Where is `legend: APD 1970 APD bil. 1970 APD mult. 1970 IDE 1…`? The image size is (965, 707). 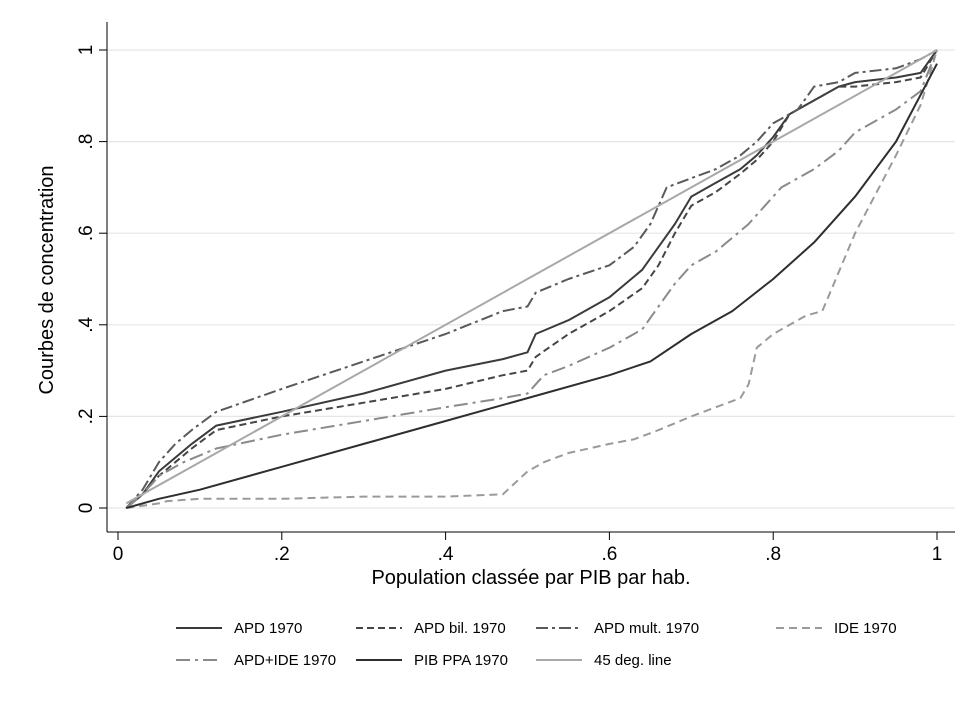
legend: APD 1970 APD bil. 1970 APD mult. 1970 IDE 1… is located at coordinates (536, 644).